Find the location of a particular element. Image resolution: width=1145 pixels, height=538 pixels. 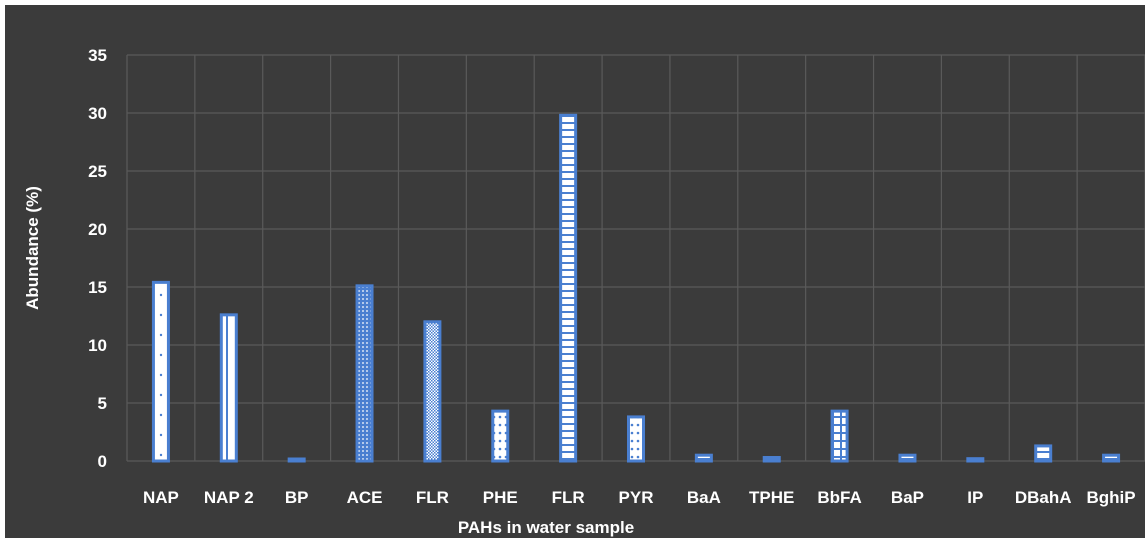

x-tick-label: BbFA is located at coordinates (839, 497).